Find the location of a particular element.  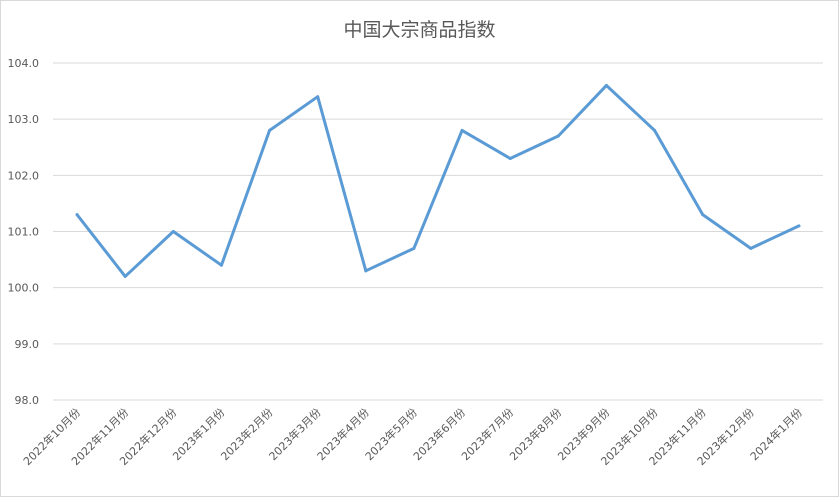

y-tick-label: 100.0 is located at coordinates (24, 288).